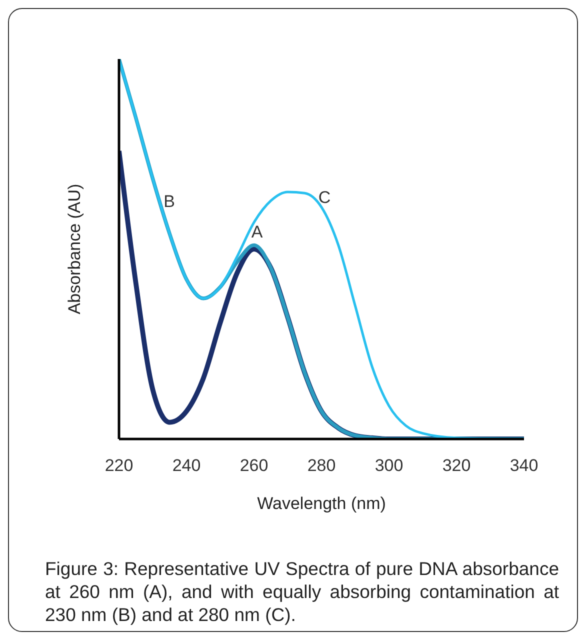 The width and height of the screenshot is (583, 642). What do you see at coordinates (254, 466) in the screenshot?
I see `x-tick-label: 260` at bounding box center [254, 466].